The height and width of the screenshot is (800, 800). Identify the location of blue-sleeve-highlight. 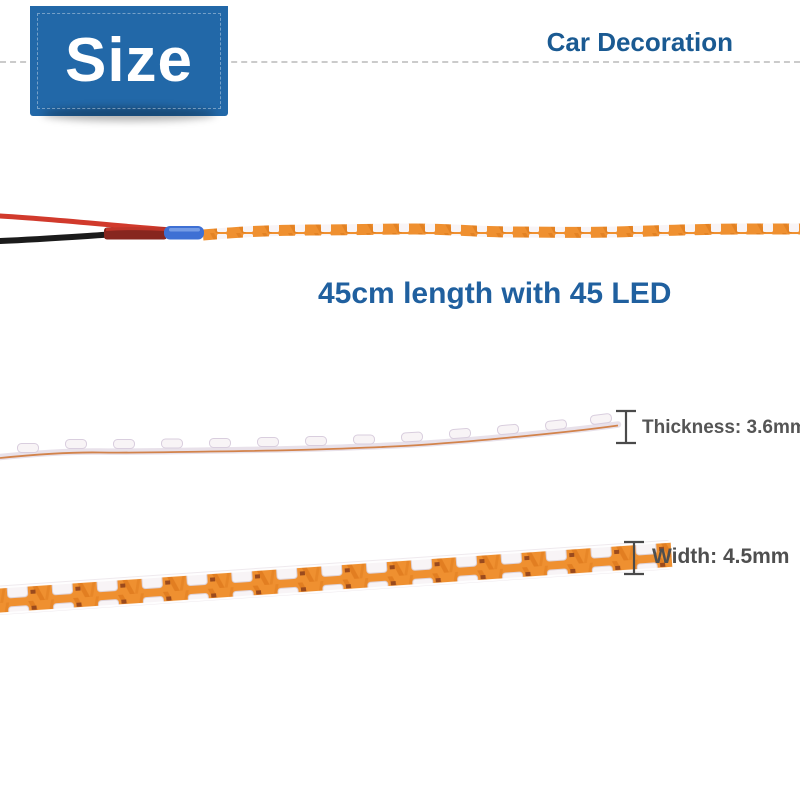
(184, 230).